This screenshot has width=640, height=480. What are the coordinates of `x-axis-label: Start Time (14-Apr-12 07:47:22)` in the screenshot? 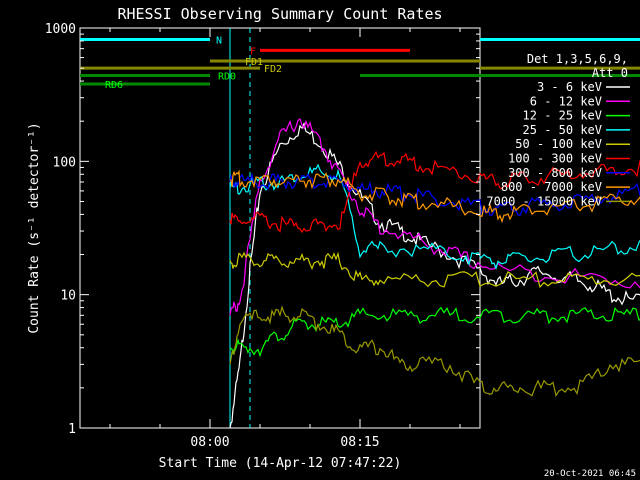 It's located at (280, 463).